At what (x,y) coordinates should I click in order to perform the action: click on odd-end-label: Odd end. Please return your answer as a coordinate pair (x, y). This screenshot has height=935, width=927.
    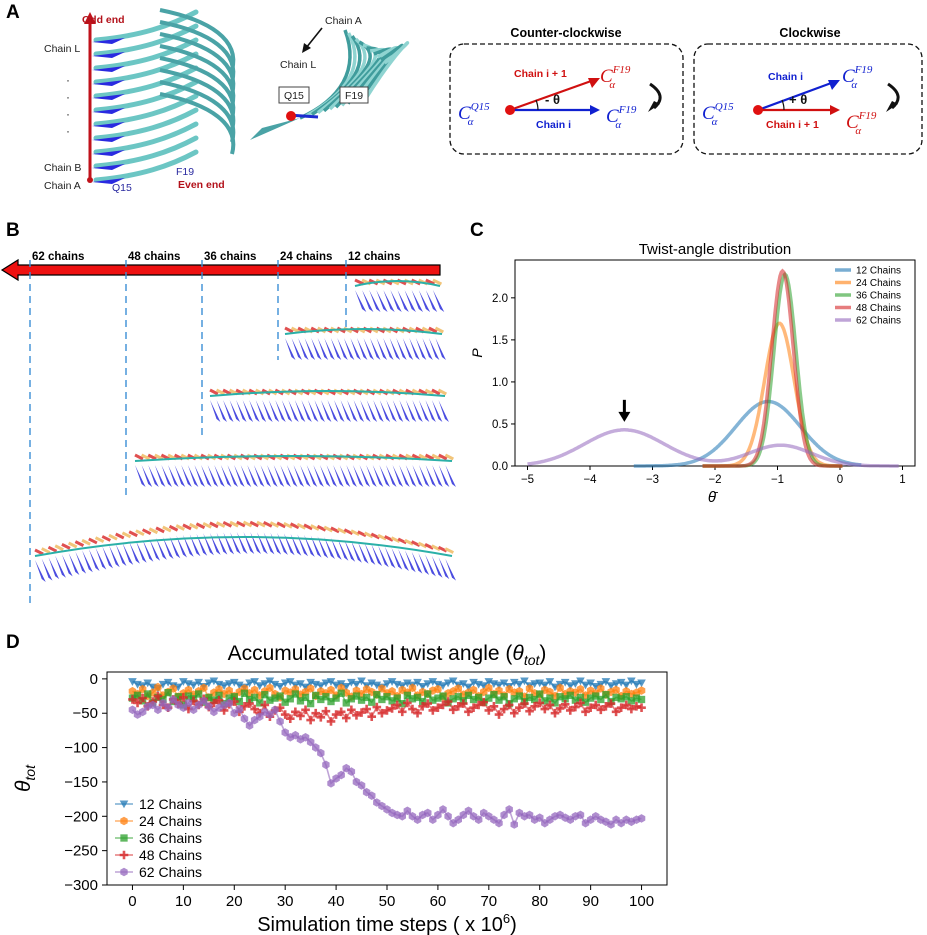
    Looking at the image, I should click on (103, 20).